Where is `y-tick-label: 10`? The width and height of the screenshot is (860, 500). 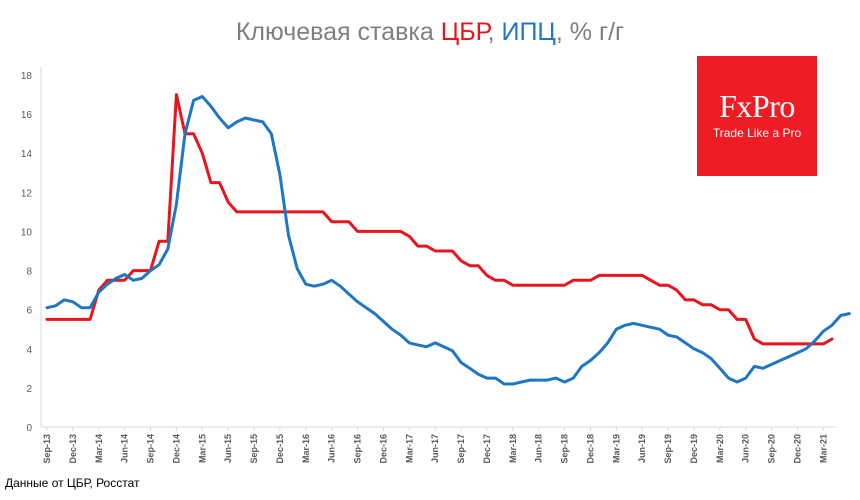
y-tick-label: 10 is located at coordinates (27, 232).